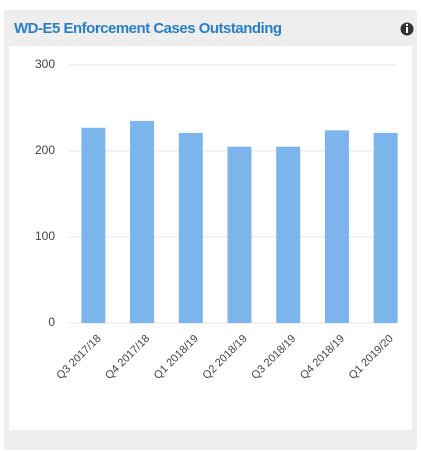  Describe the element at coordinates (45, 64) in the screenshot. I see `y-tick-label: 300` at that location.